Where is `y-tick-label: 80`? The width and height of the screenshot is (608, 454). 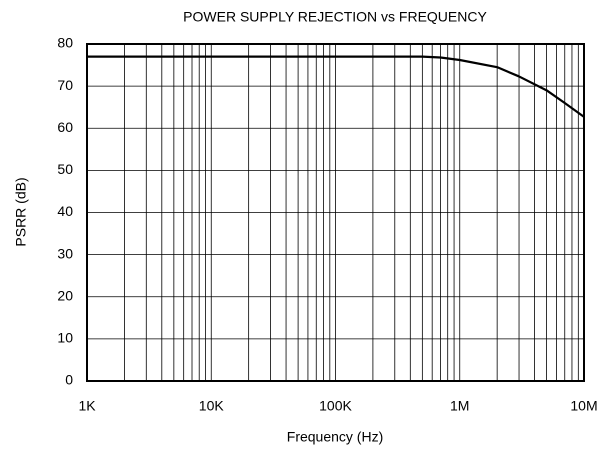
y-tick-label: 80 is located at coordinates (65, 43).